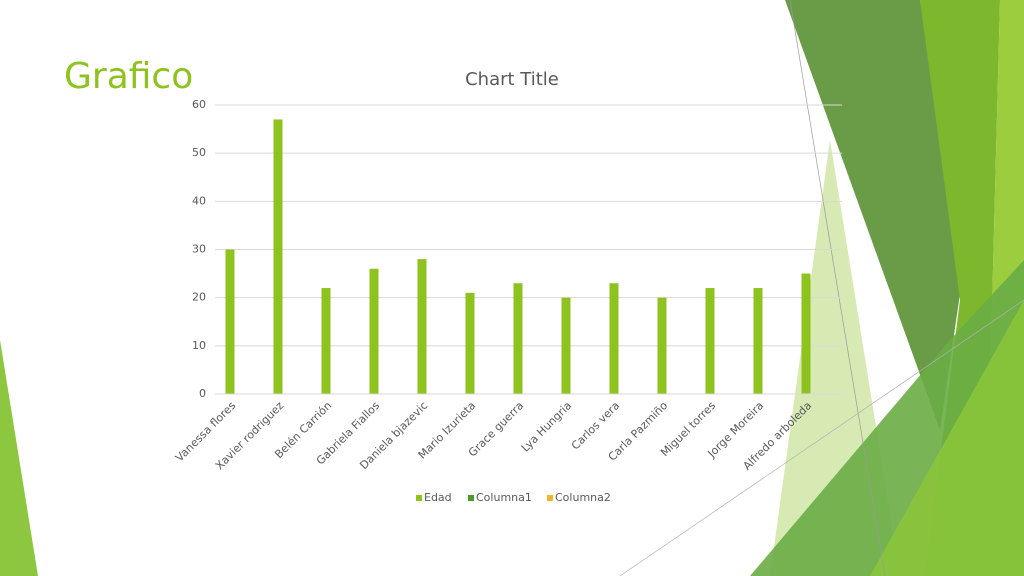 Image resolution: width=1024 pixels, height=576 pixels. I want to click on slide-title: Grafico, so click(128, 76).